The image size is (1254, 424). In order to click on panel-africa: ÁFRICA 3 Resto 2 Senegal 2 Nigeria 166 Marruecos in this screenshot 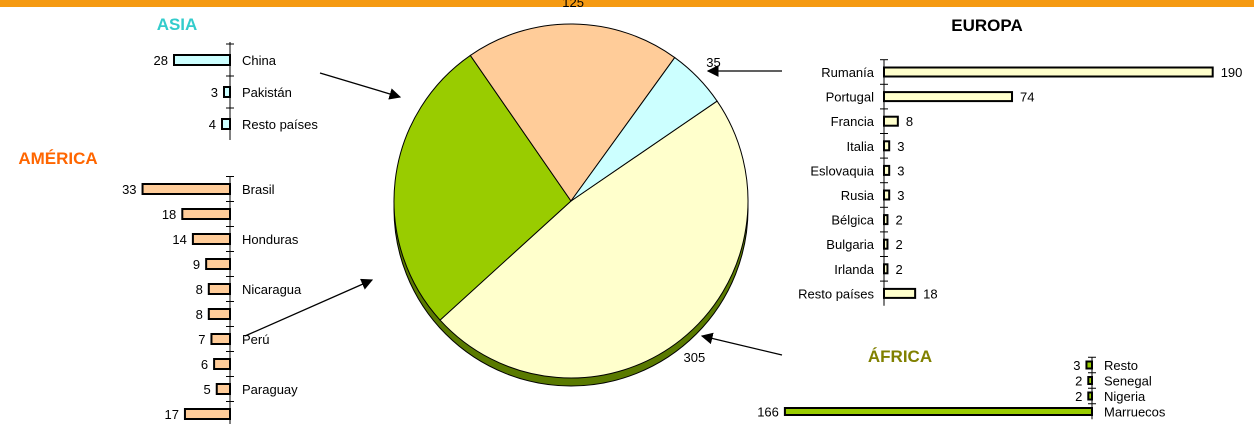, I will do `click(961, 383)`.